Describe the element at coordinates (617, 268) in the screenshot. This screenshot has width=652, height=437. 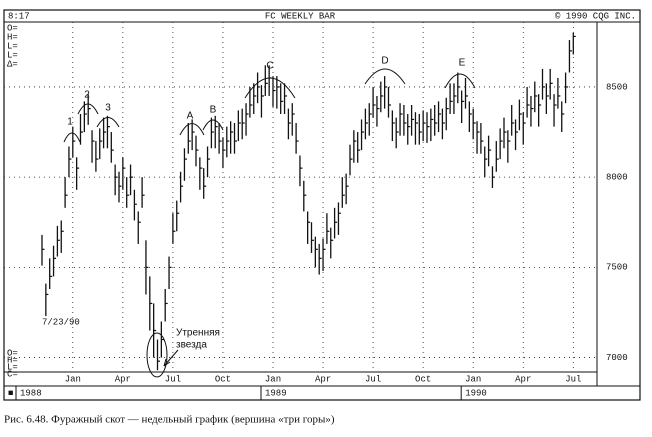
I see `y-tick-label: 7500` at that location.